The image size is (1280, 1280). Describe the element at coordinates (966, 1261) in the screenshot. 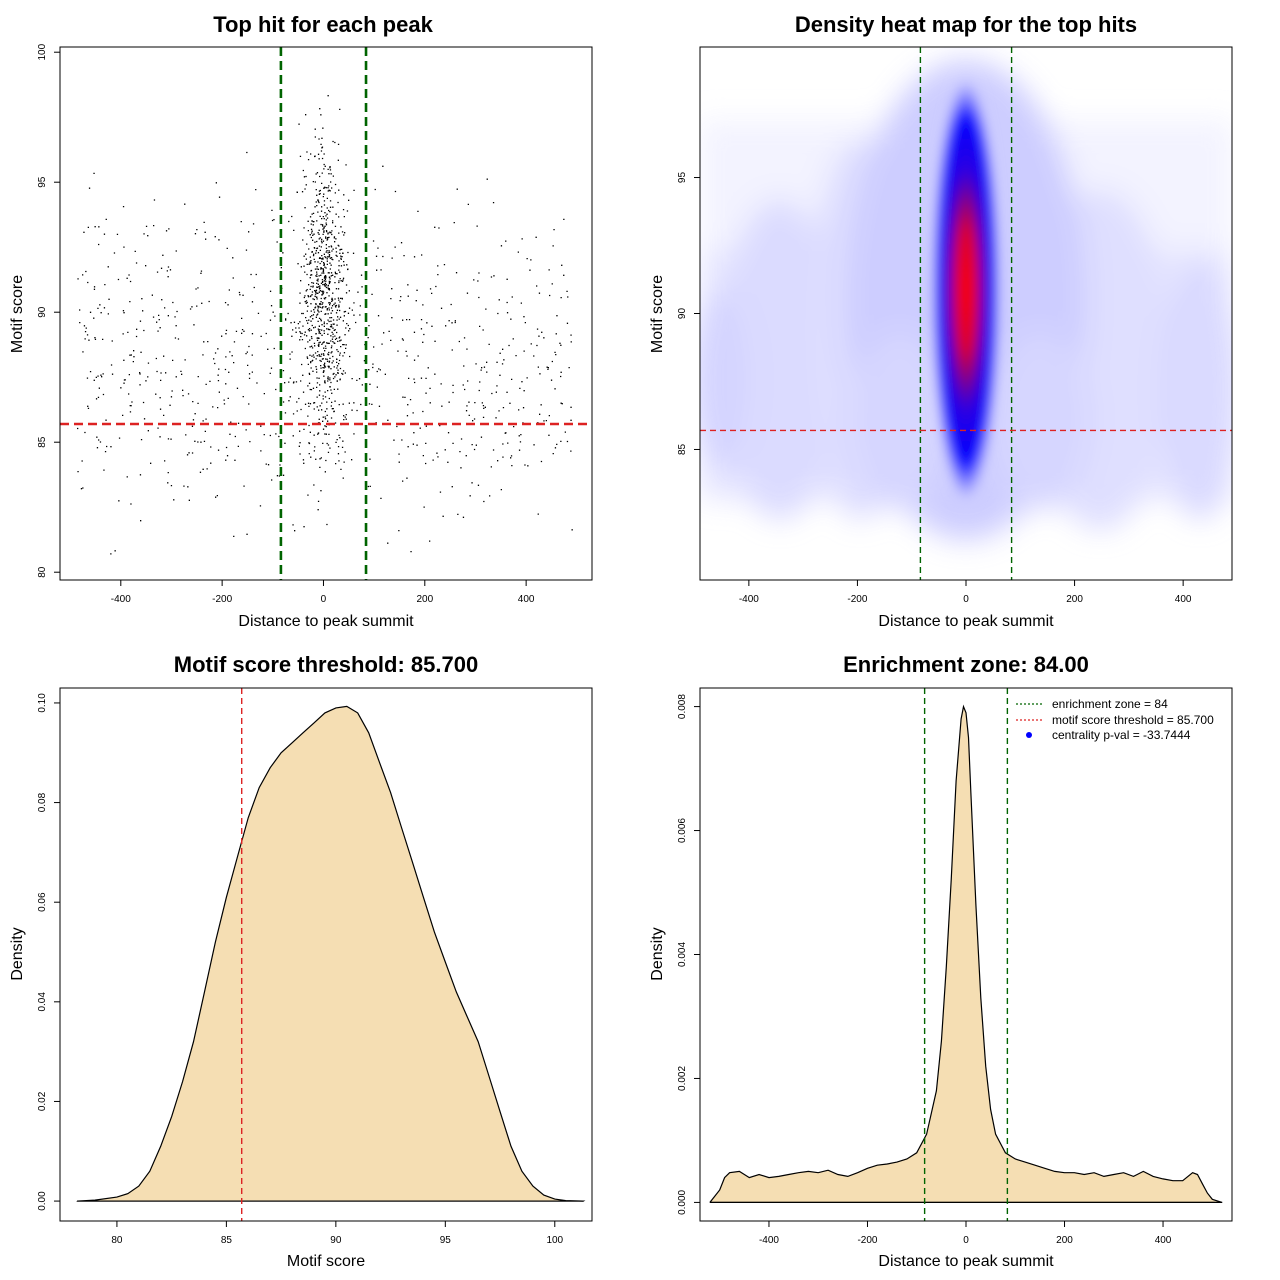

I see `distance-density-xlabel: Distance to peak summit` at that location.